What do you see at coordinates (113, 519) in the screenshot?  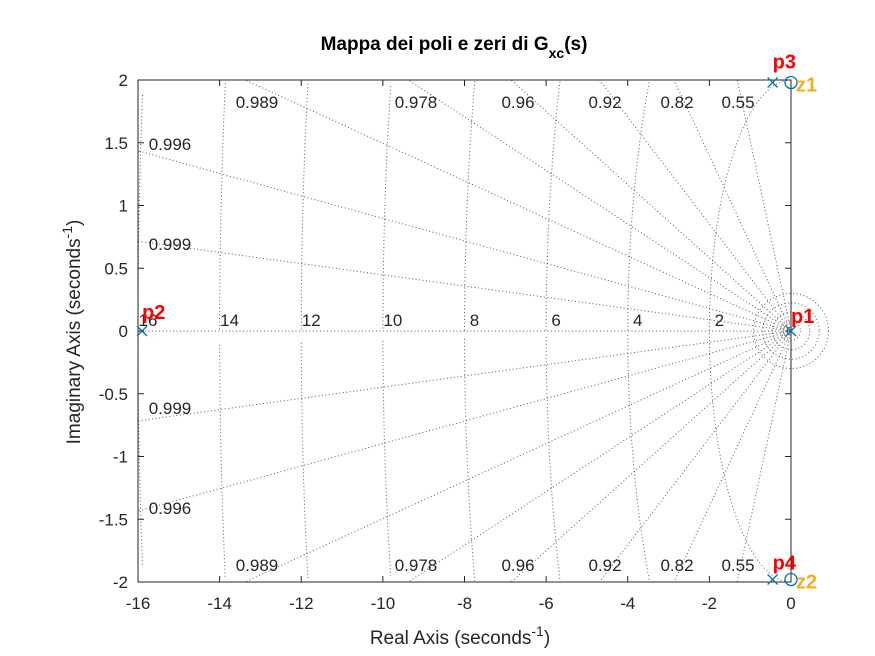 I see `y-tick-label: -1.5` at bounding box center [113, 519].